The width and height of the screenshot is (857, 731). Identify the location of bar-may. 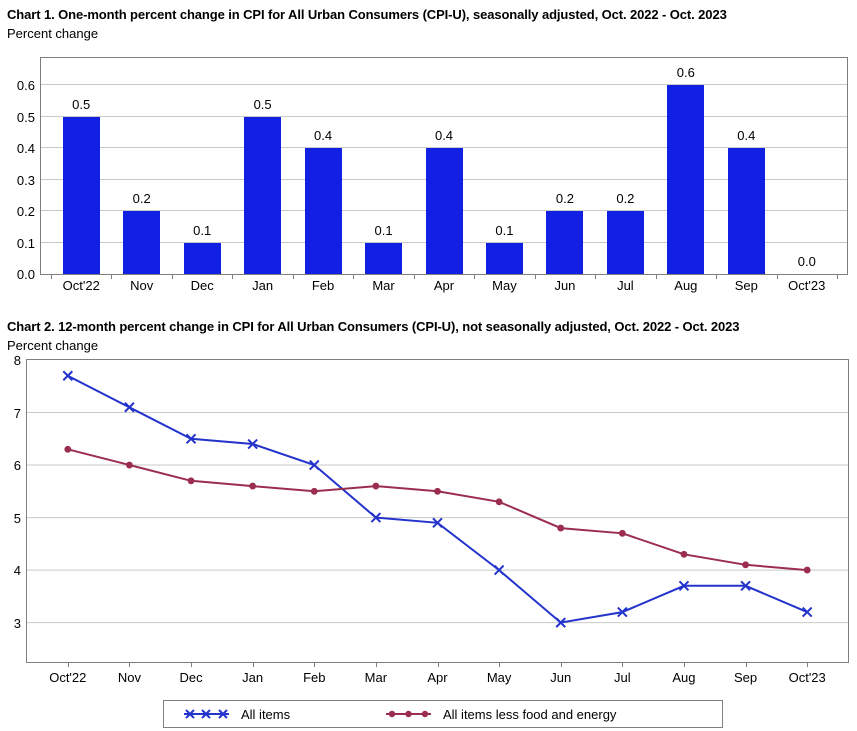
(504, 258).